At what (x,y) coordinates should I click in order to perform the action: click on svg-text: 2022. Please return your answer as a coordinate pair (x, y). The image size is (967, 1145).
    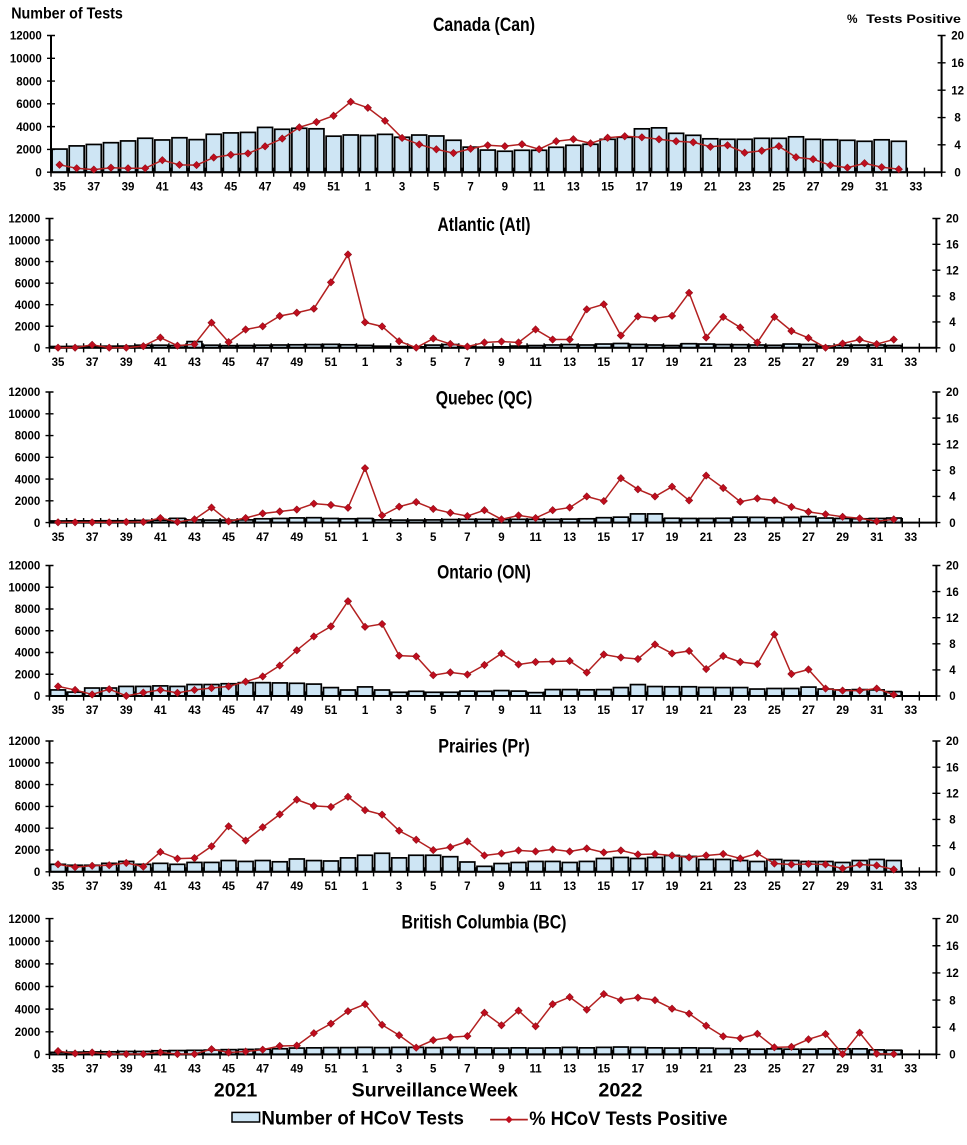
    Looking at the image, I should click on (620, 1090).